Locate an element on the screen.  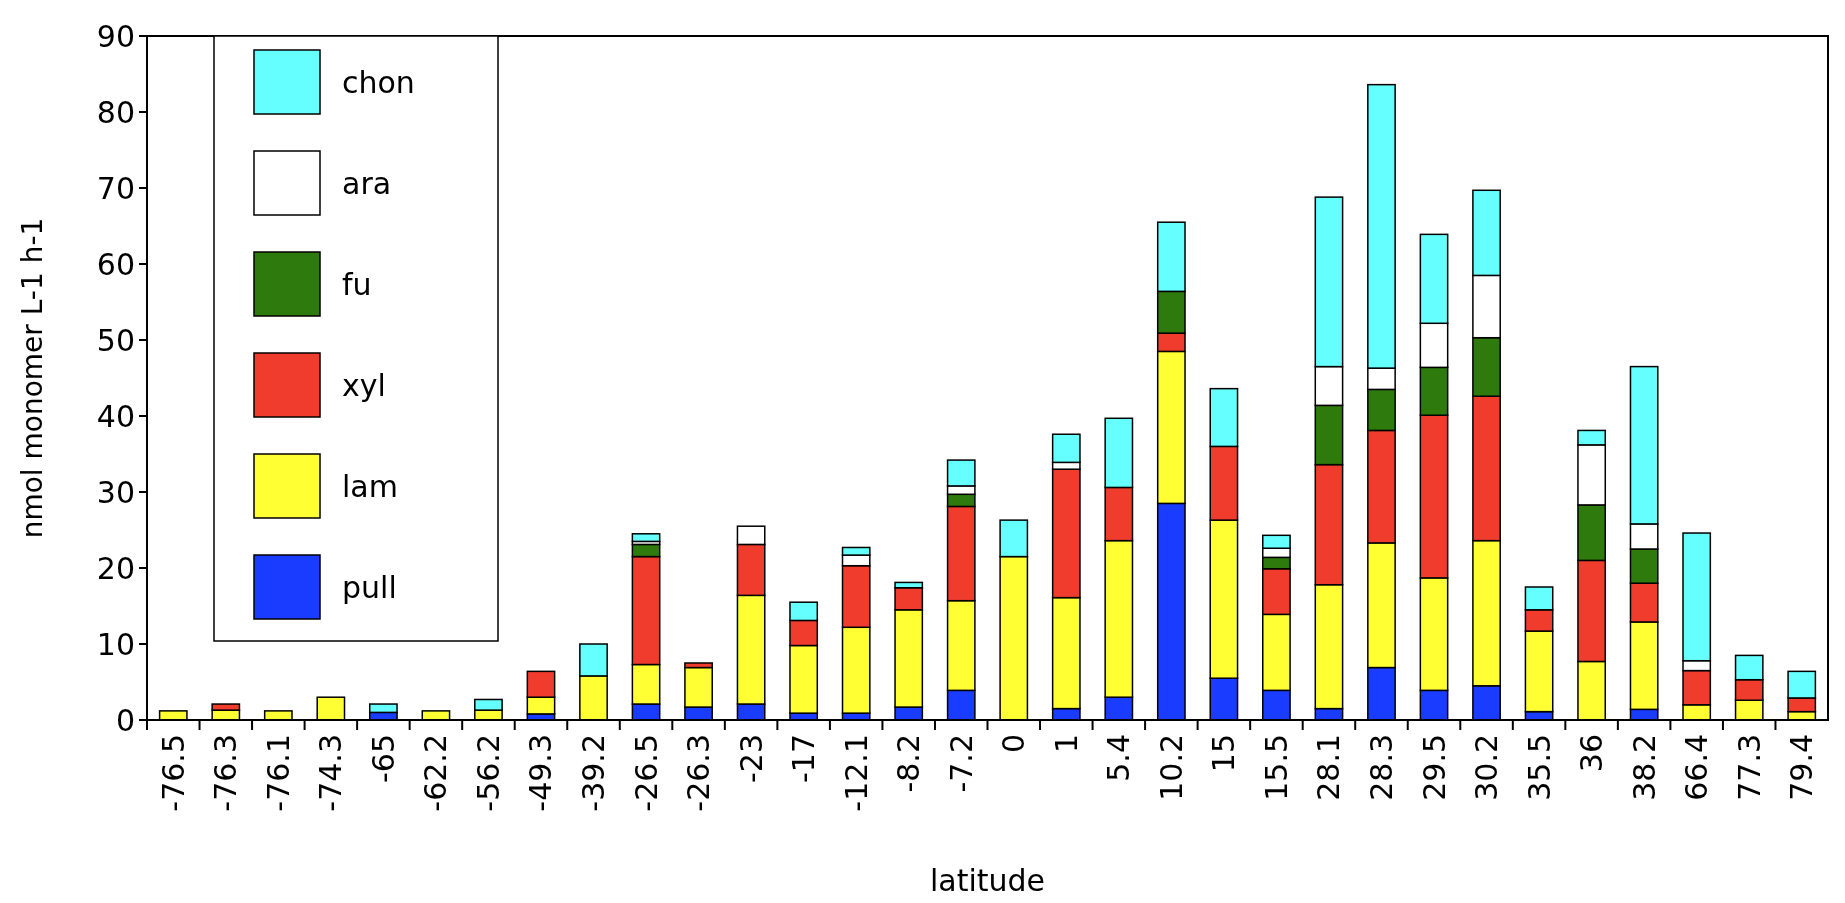
legend-label: ara is located at coordinates (367, 183).